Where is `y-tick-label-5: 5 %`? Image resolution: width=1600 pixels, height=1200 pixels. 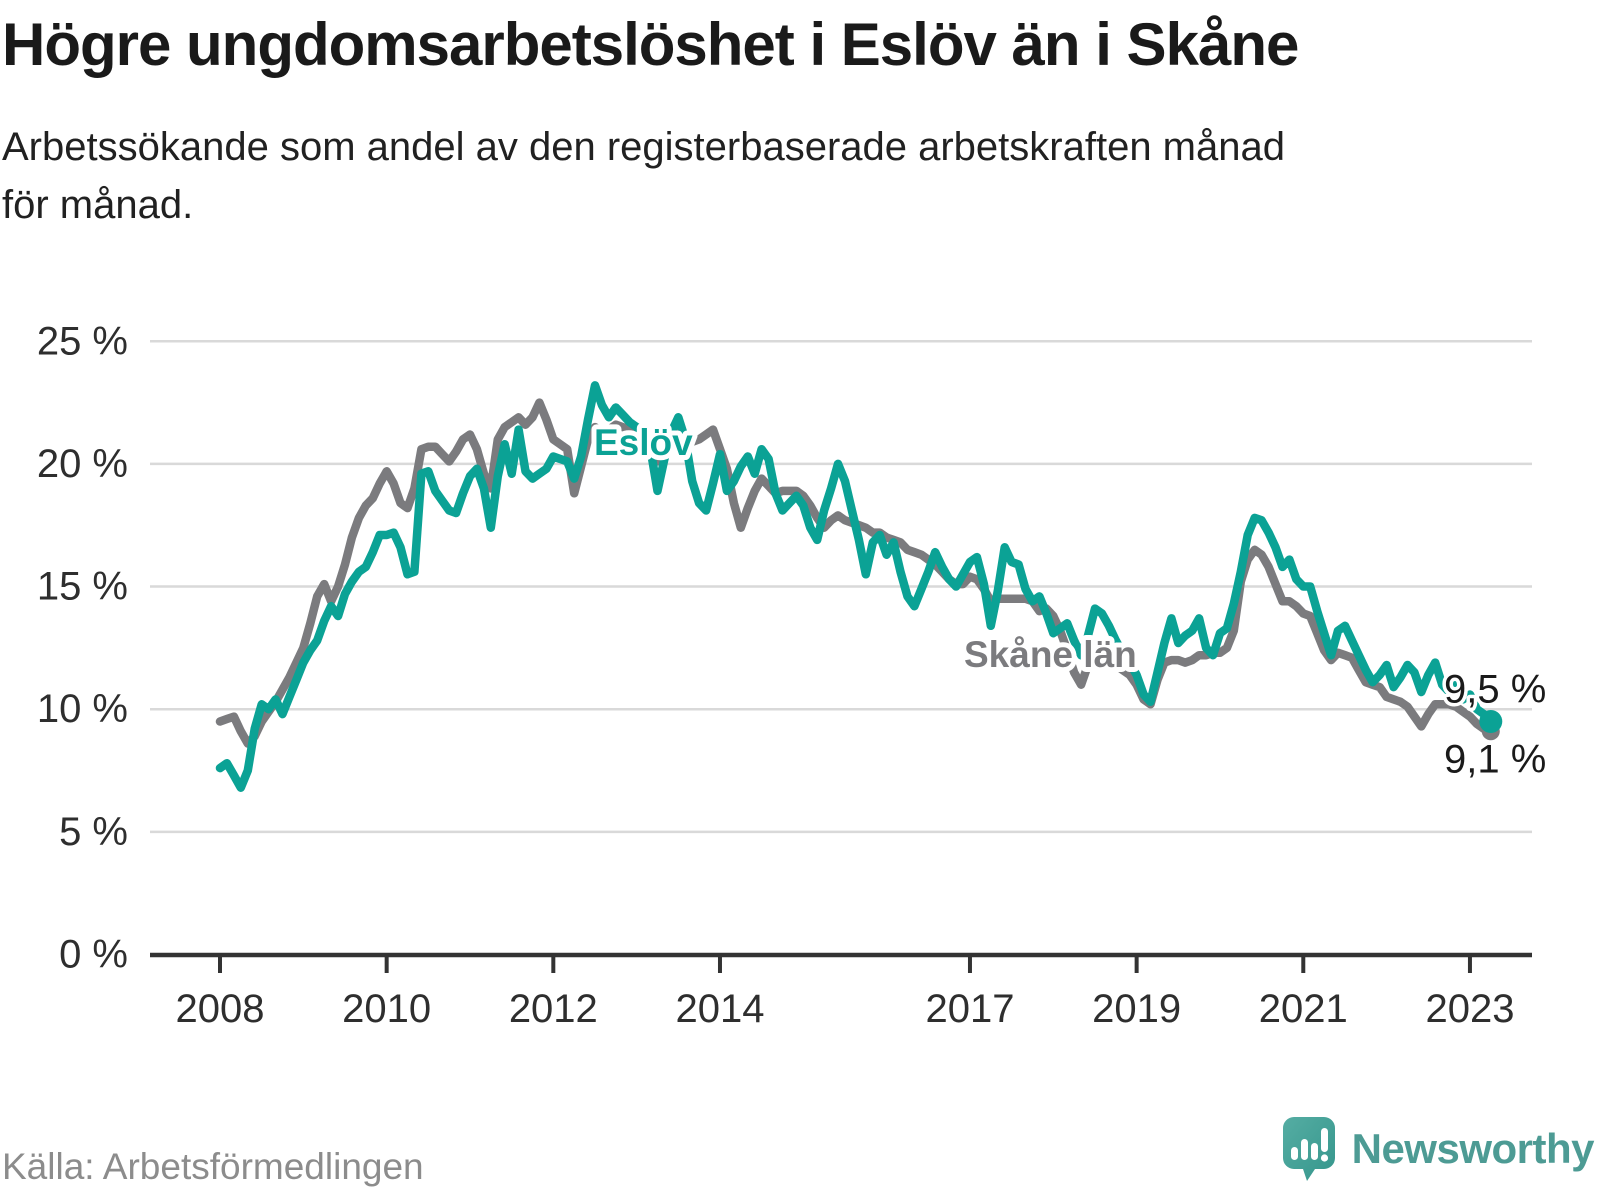
y-tick-label-5: 5 % is located at coordinates (93, 832).